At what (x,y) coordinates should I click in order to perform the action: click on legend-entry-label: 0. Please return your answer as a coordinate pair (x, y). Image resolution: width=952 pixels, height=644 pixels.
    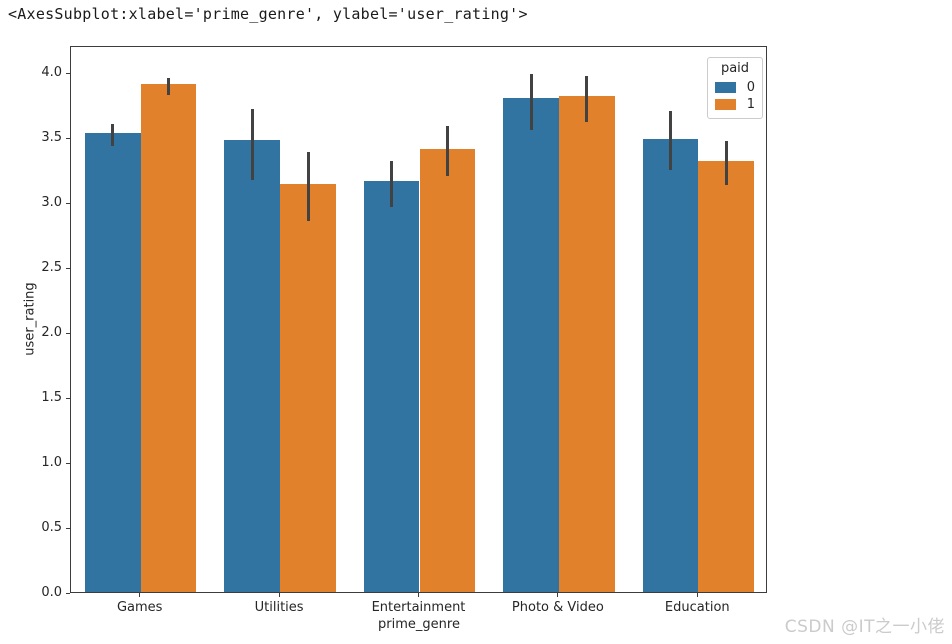
    Looking at the image, I should click on (750, 87).